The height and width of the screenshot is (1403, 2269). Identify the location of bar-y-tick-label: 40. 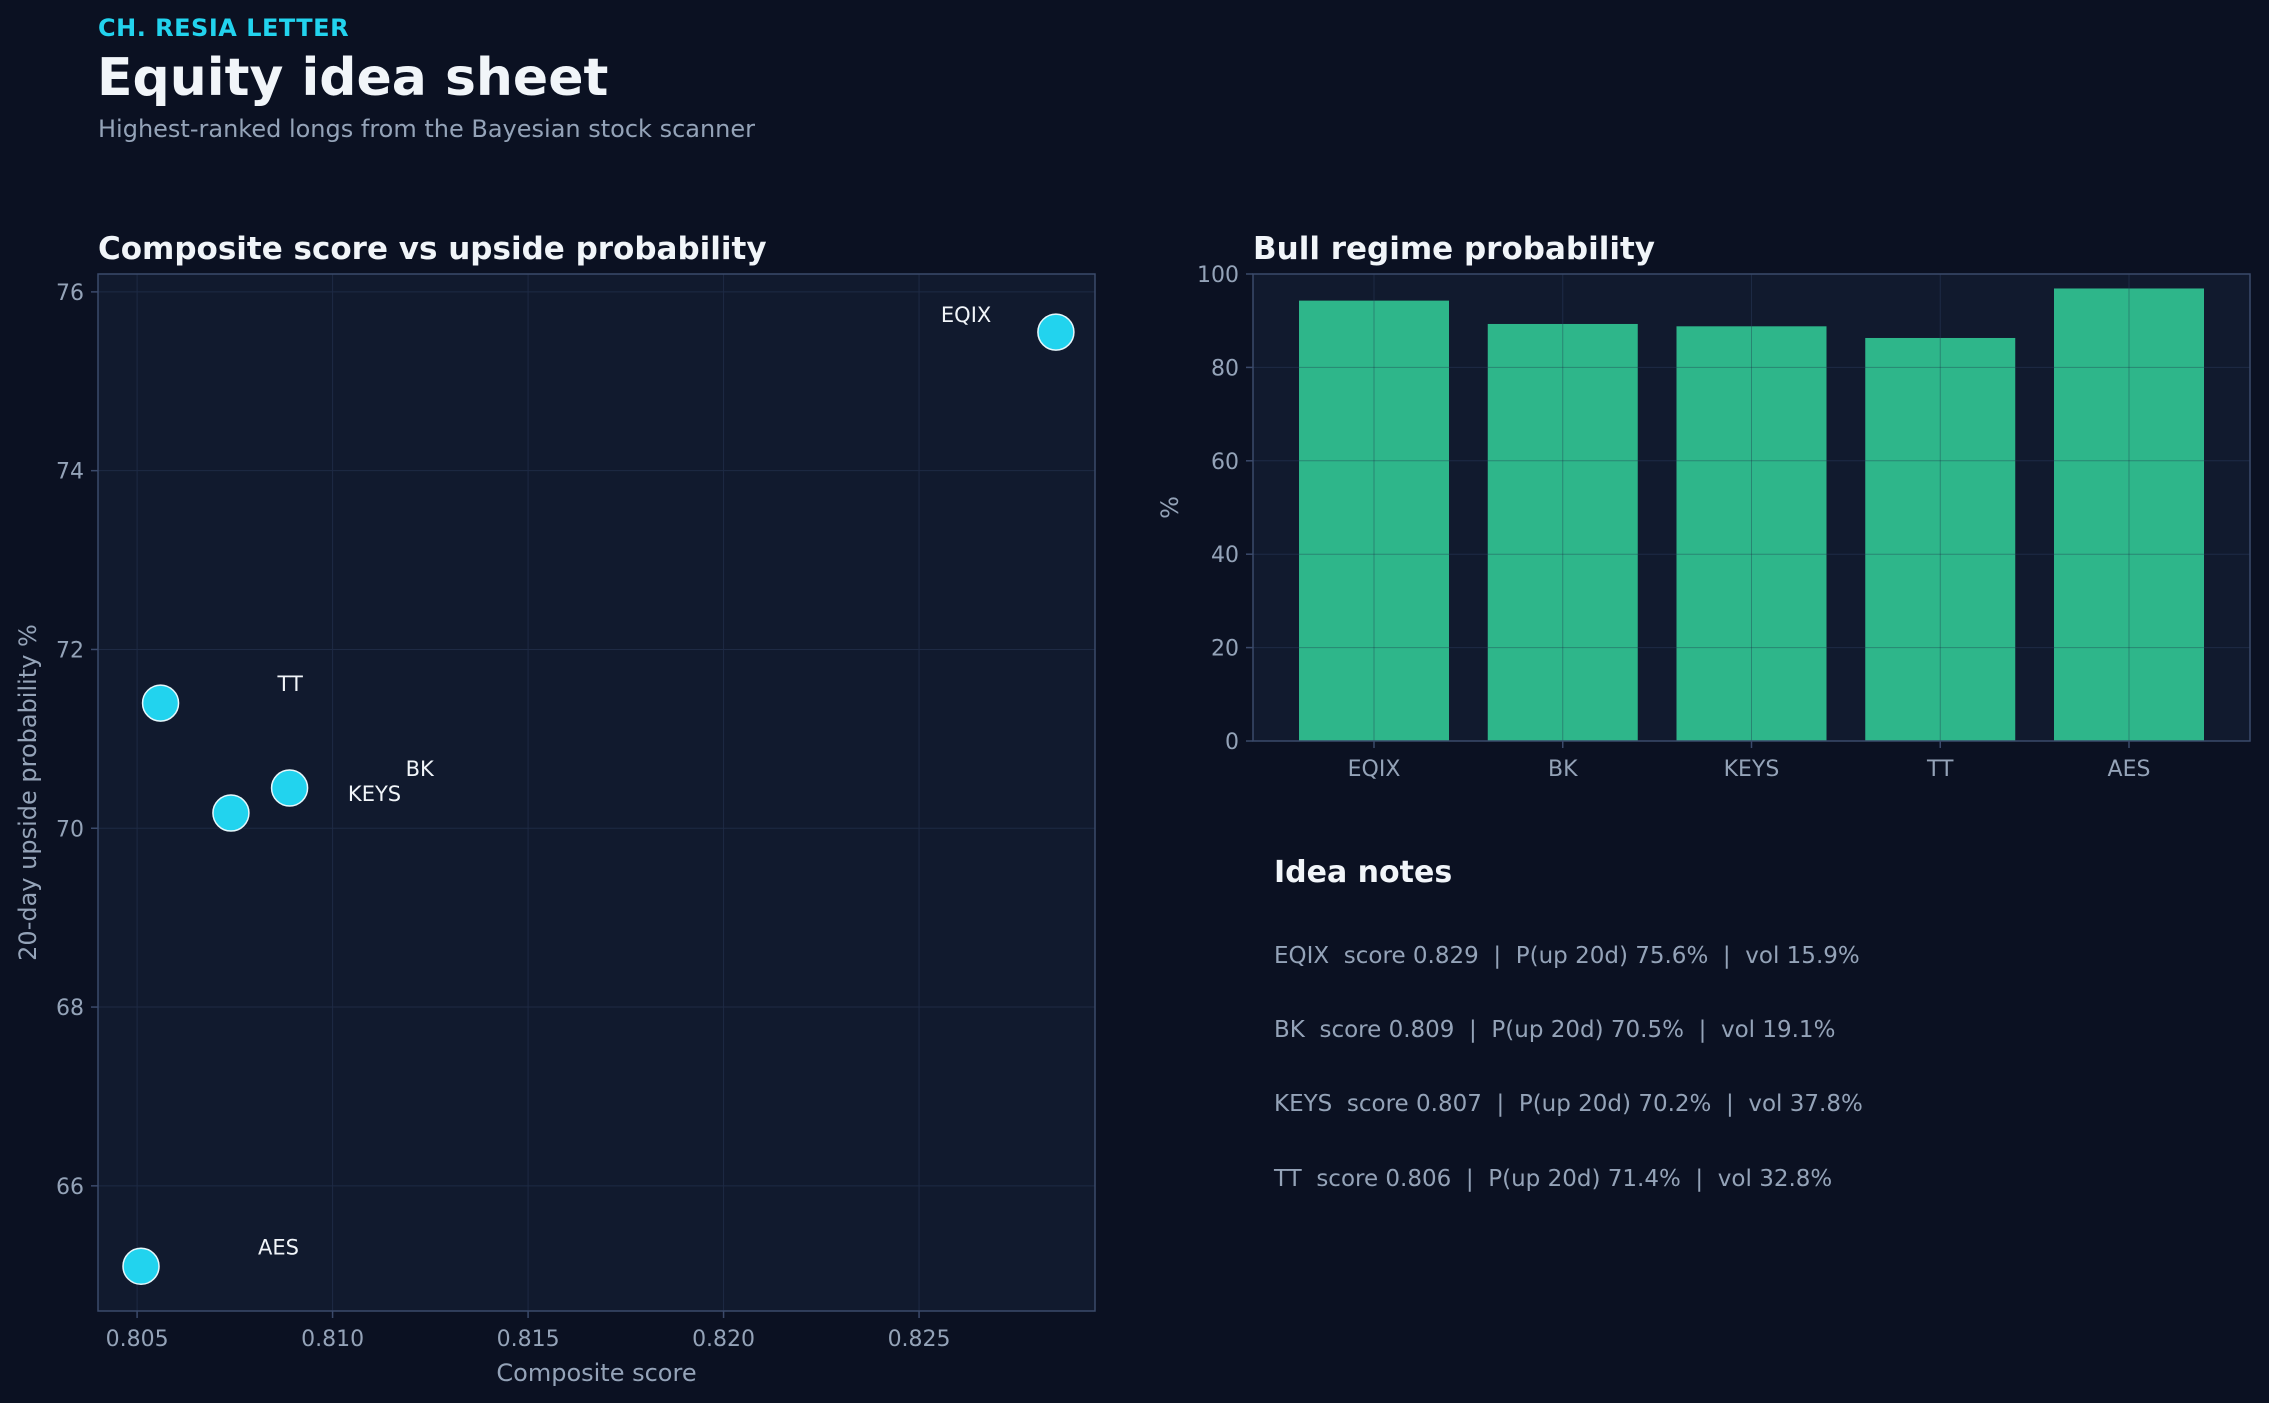
(1225, 555).